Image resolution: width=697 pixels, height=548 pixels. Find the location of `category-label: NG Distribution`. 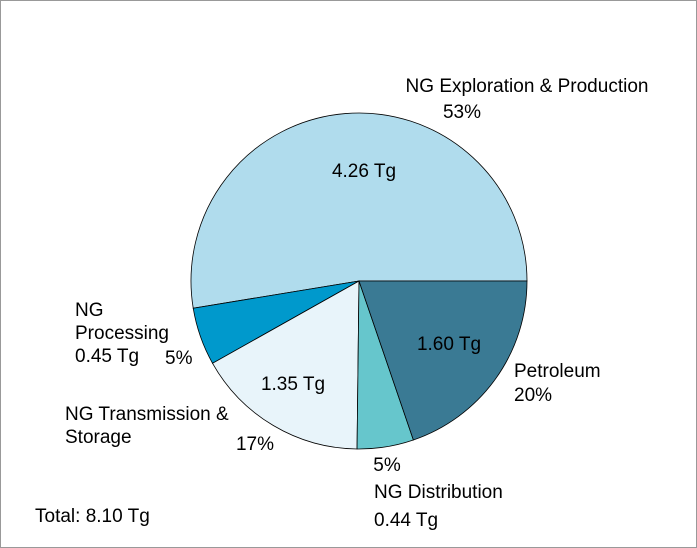

category-label: NG Distribution is located at coordinates (438, 492).